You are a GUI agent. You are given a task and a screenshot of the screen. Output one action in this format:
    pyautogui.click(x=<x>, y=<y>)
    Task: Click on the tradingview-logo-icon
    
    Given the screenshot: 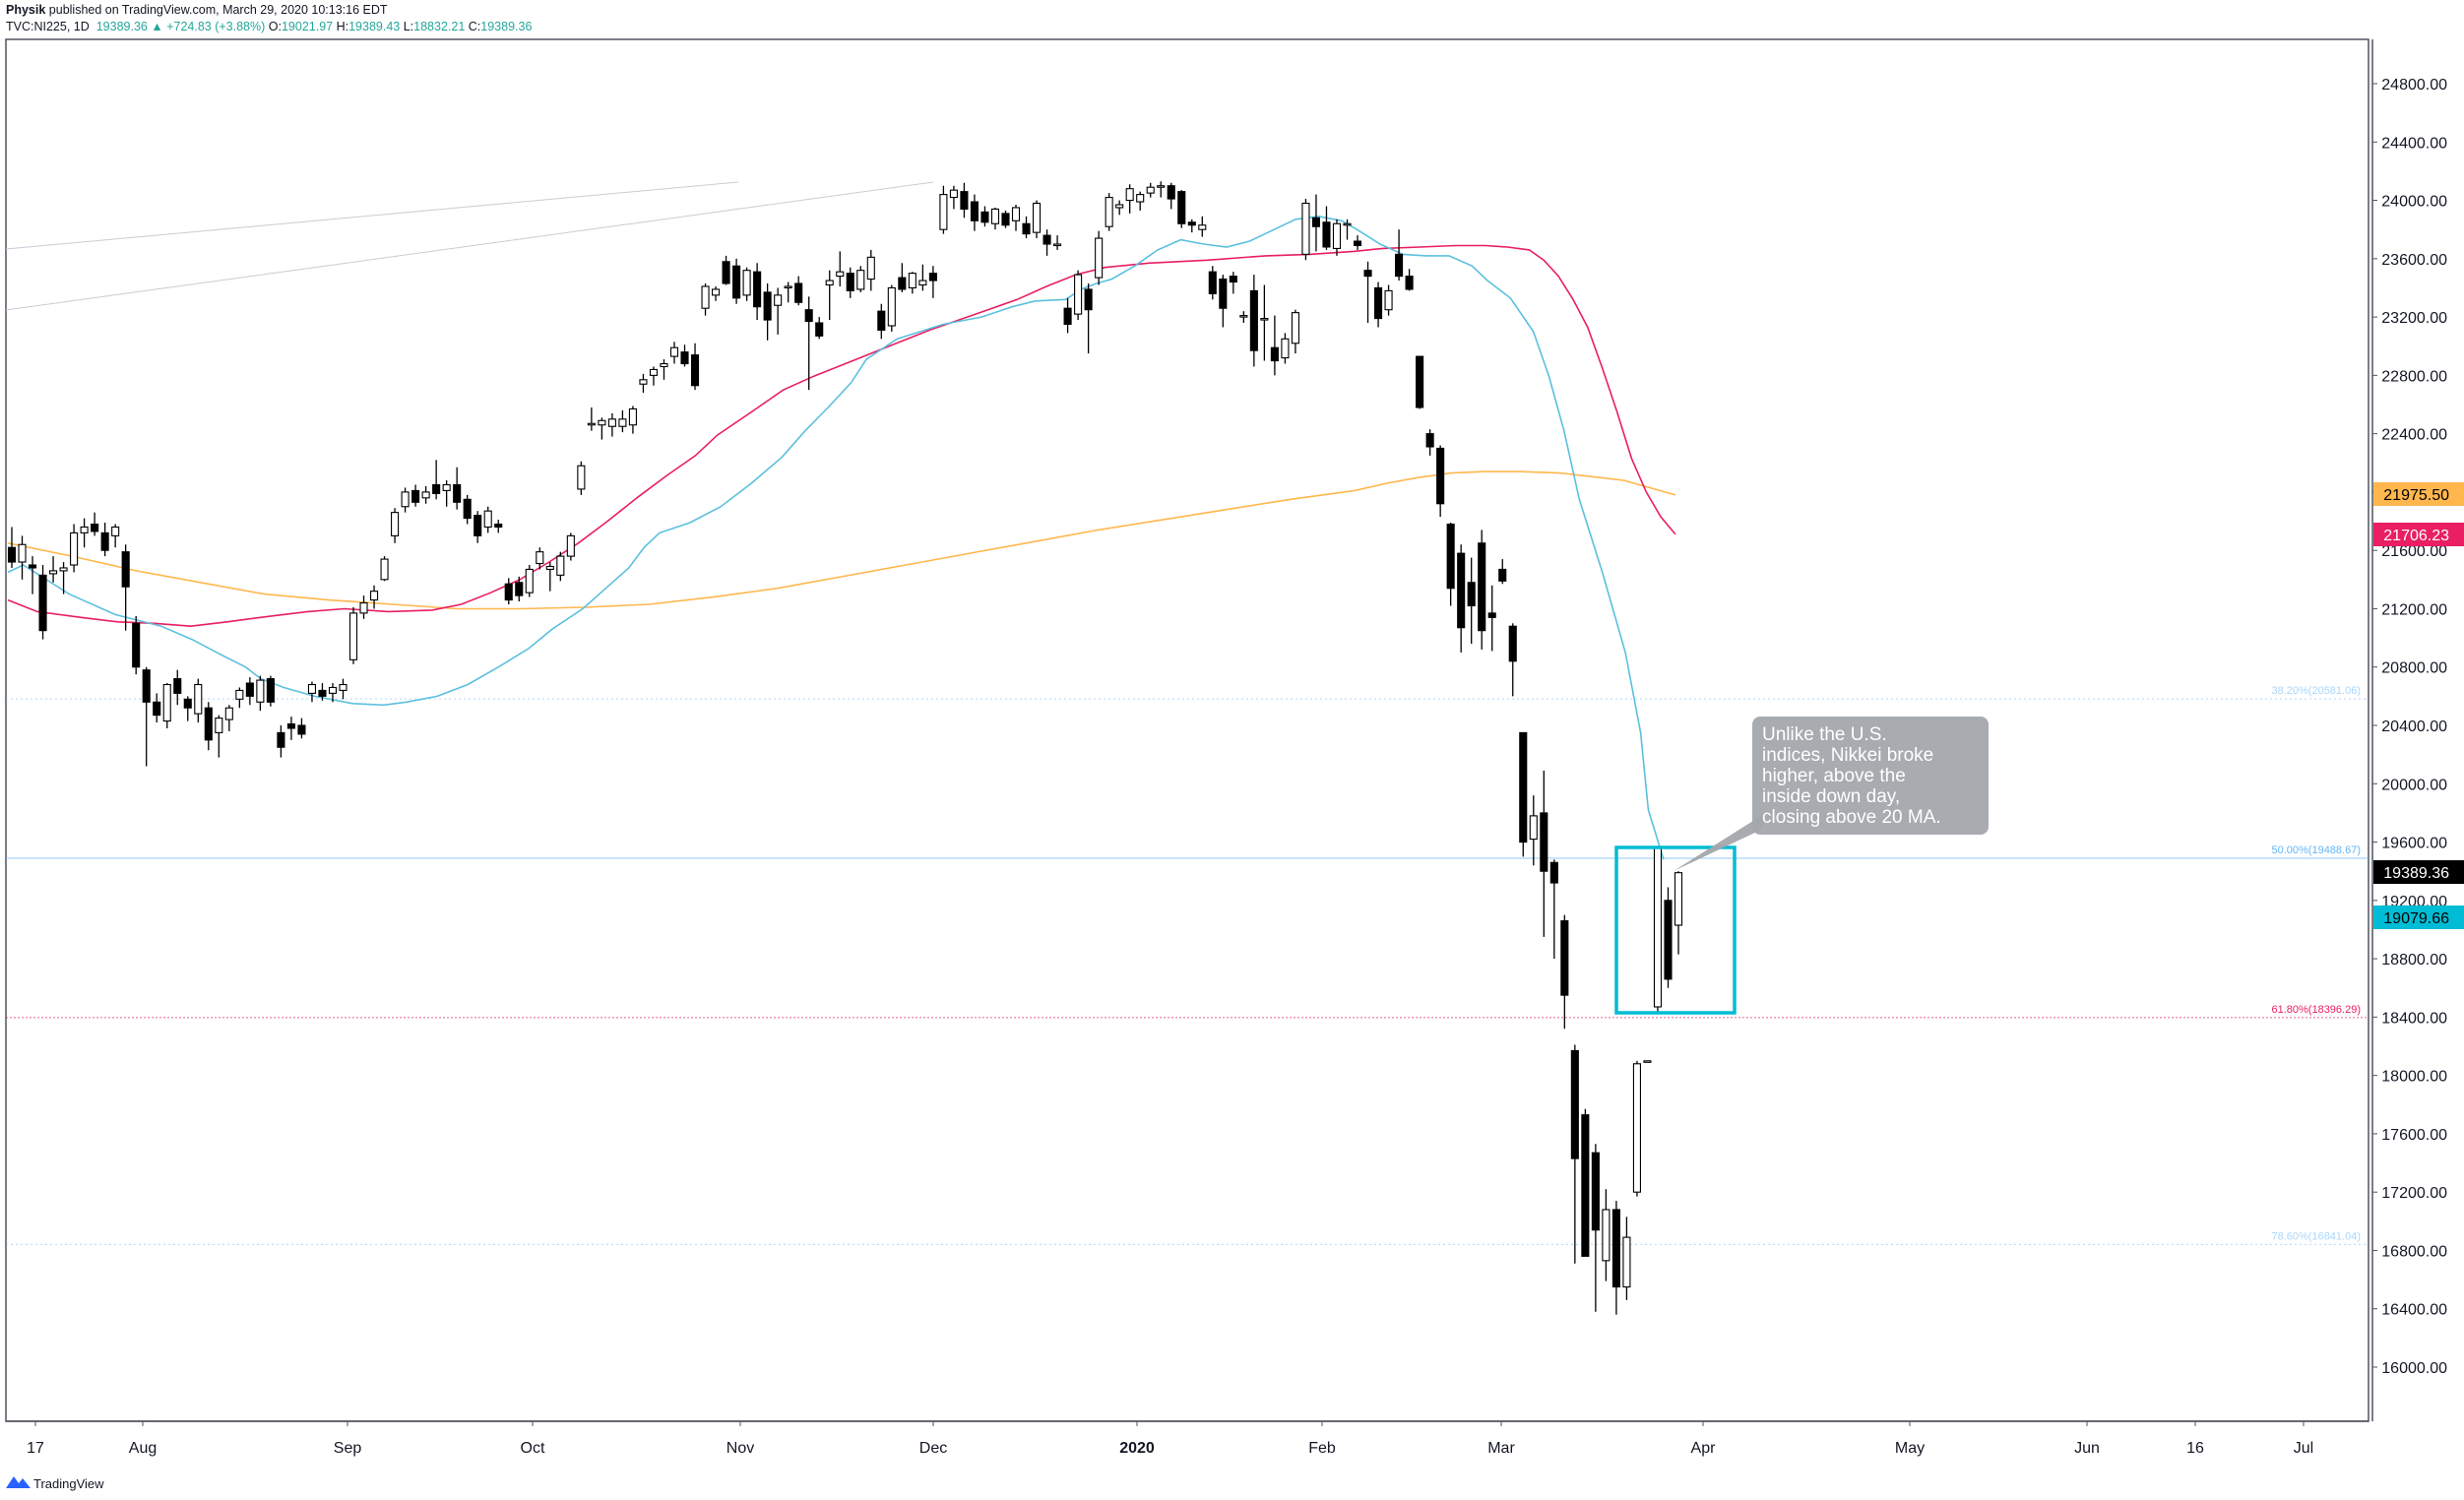 What is the action you would take?
    pyautogui.click(x=18, y=1482)
    